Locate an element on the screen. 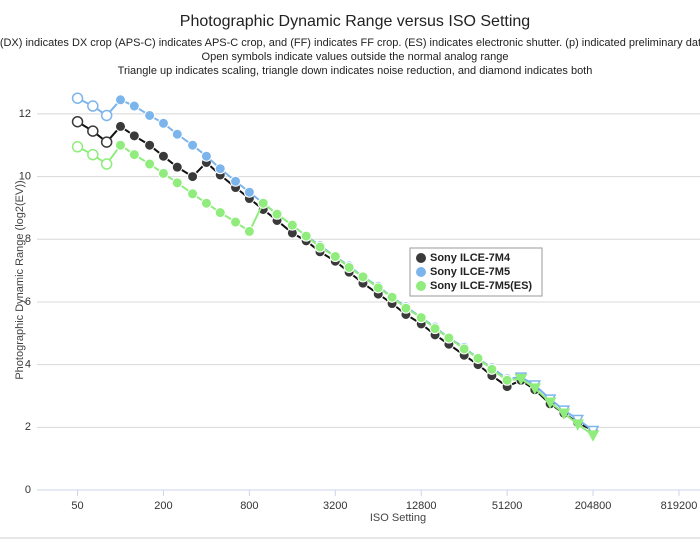  y-tick-label: 8 is located at coordinates (28, 239).